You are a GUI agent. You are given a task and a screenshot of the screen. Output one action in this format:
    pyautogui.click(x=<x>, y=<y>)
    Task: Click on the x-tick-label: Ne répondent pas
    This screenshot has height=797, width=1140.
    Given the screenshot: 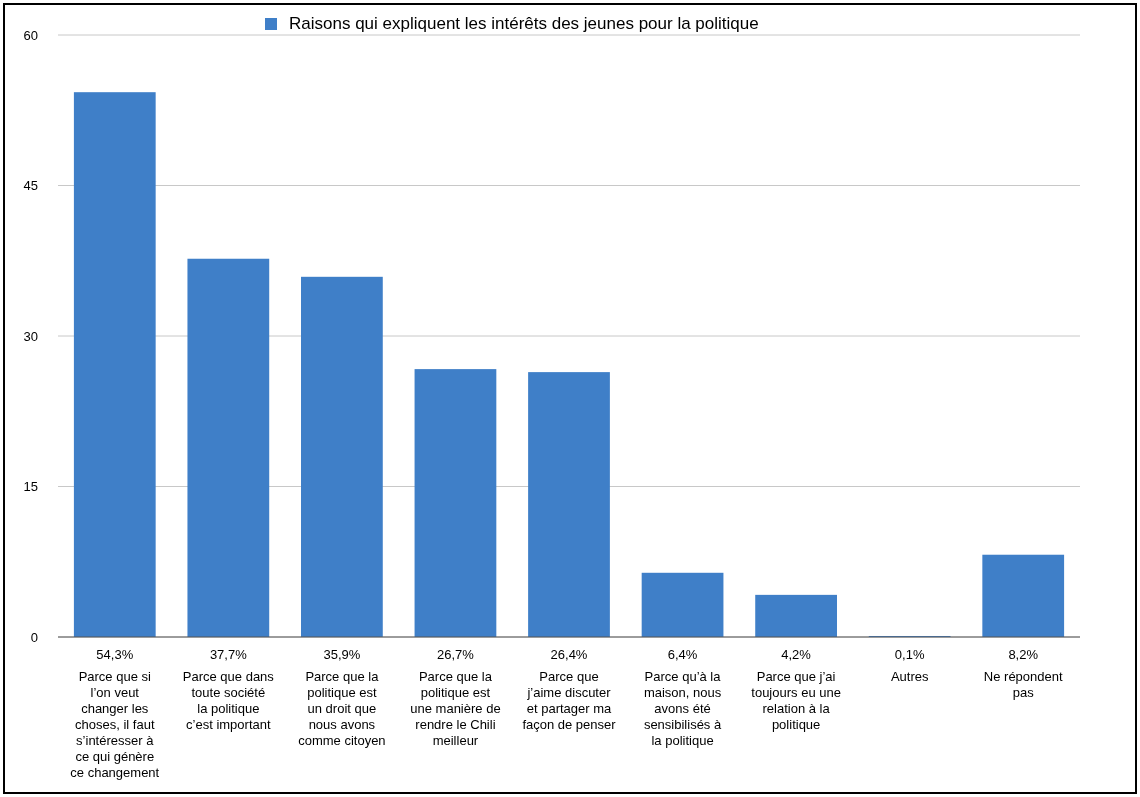 What is the action you would take?
    pyautogui.click(x=1023, y=684)
    